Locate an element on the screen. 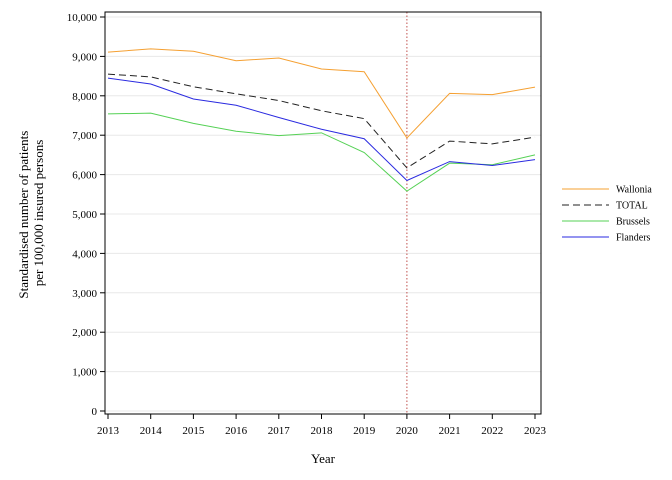 This screenshot has width=672, height=480. x-tick-label: 2023 is located at coordinates (535, 431).